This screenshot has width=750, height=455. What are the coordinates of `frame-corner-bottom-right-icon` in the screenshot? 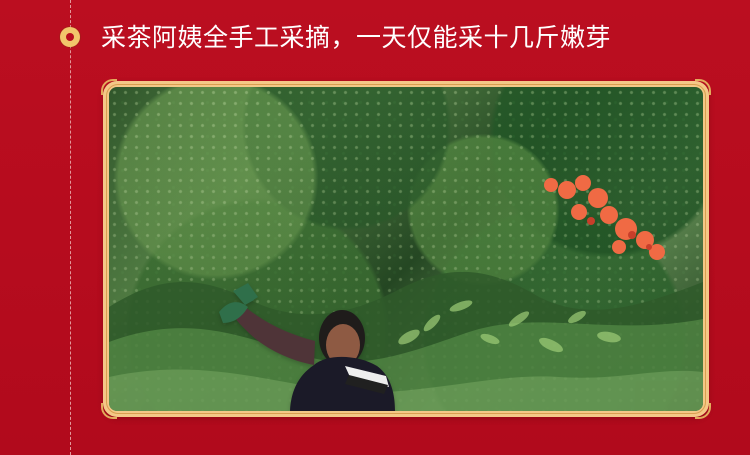 It's located at (703, 411).